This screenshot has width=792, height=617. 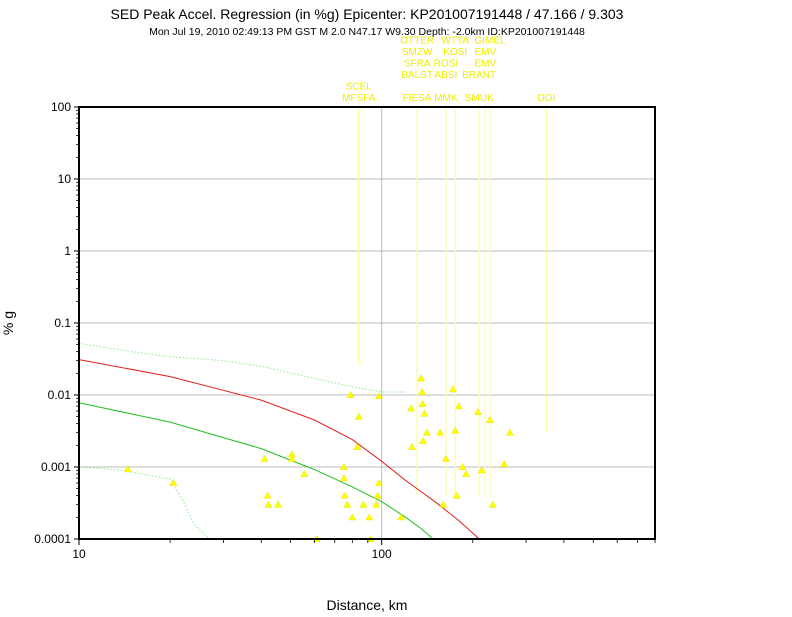 What do you see at coordinates (546, 98) in the screenshot?
I see `station-label: DOI` at bounding box center [546, 98].